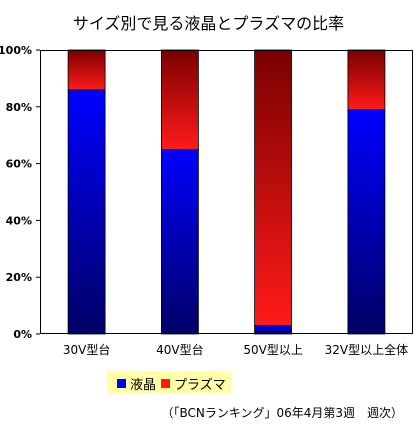 The width and height of the screenshot is (417, 426). I want to click on y-axis-ticks: 0% 20% 40% 60% 80% 100%, so click(20, 192).